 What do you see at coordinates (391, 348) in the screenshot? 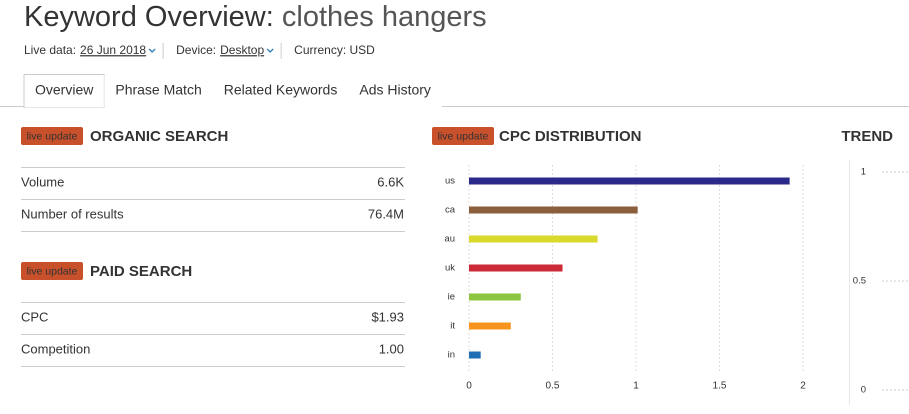
I see `metric-value: 1.00` at bounding box center [391, 348].